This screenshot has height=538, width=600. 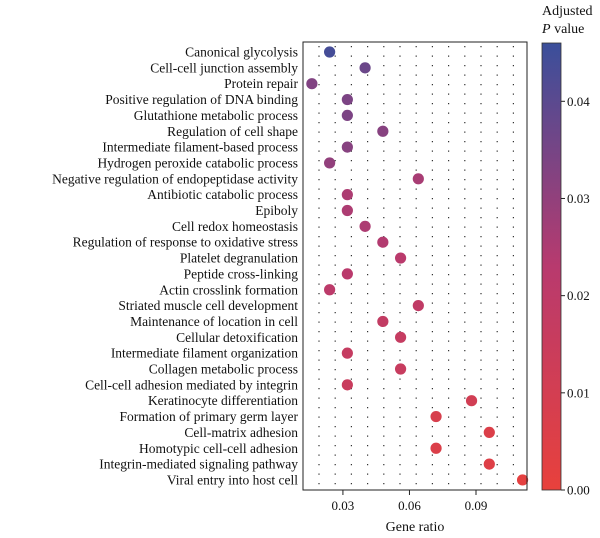 What do you see at coordinates (551, 266) in the screenshot?
I see `colorbar-gradient` at bounding box center [551, 266].